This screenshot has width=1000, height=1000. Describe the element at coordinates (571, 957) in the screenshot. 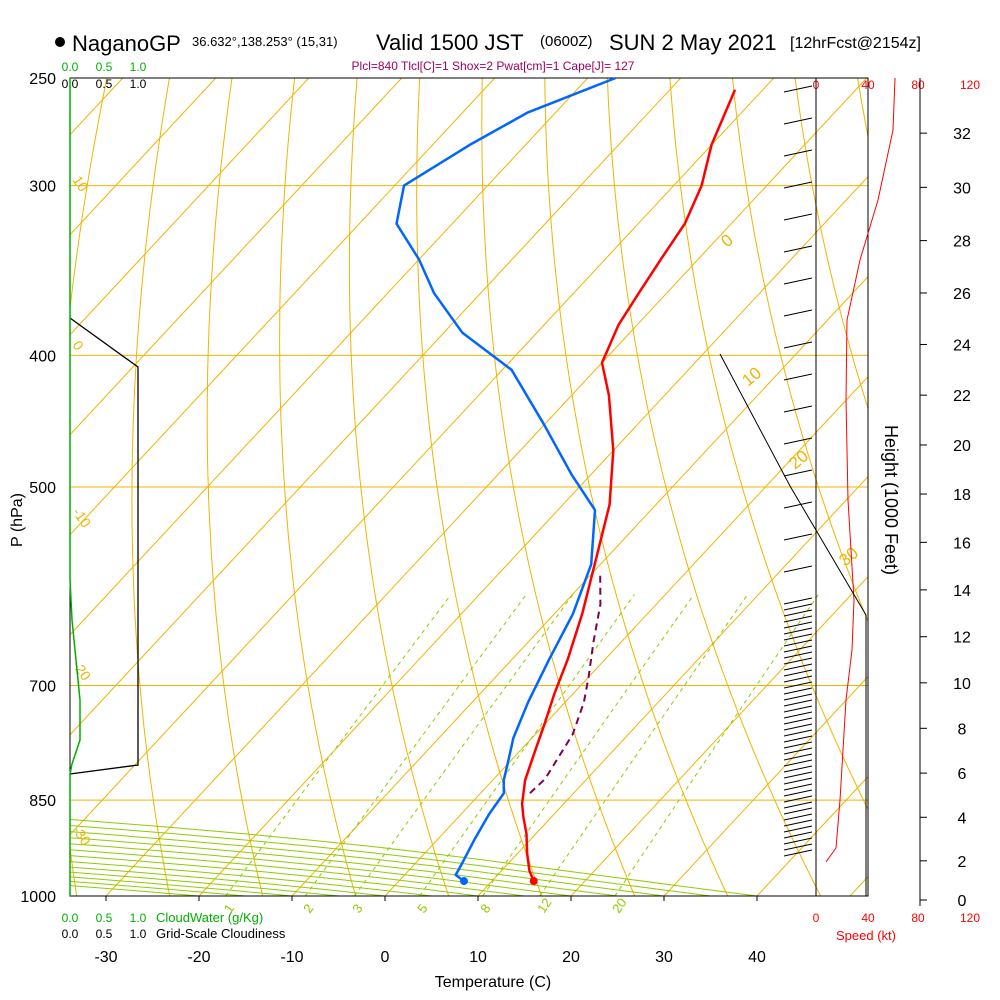

I see `x-tick-label: 20` at that location.